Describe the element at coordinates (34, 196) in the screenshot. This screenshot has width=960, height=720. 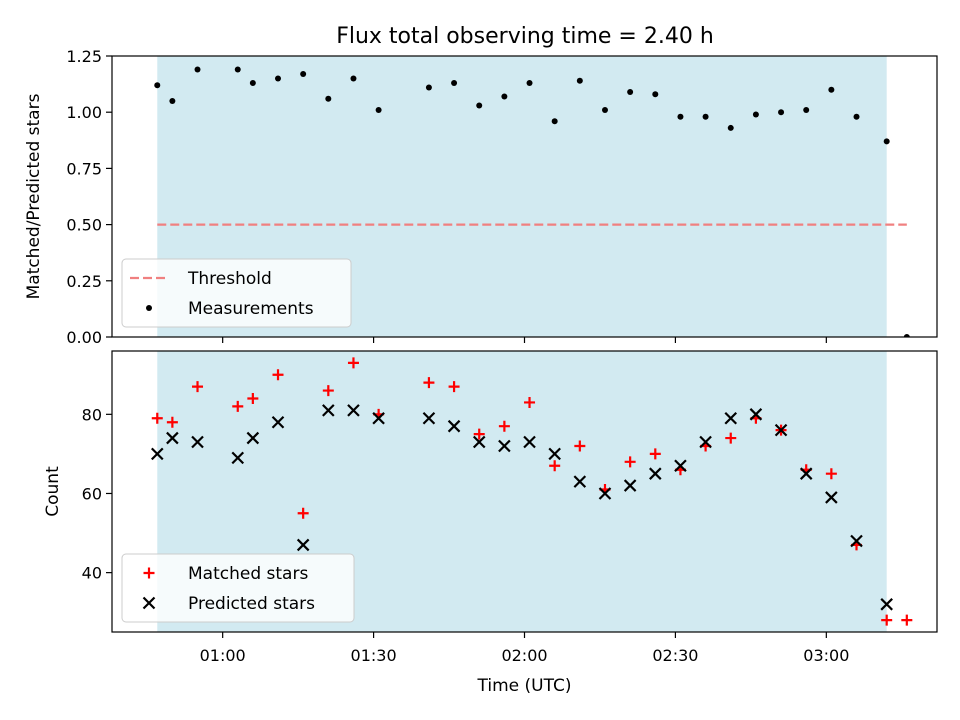
I see `y-axis-label: Matched/Predicted stars` at that location.